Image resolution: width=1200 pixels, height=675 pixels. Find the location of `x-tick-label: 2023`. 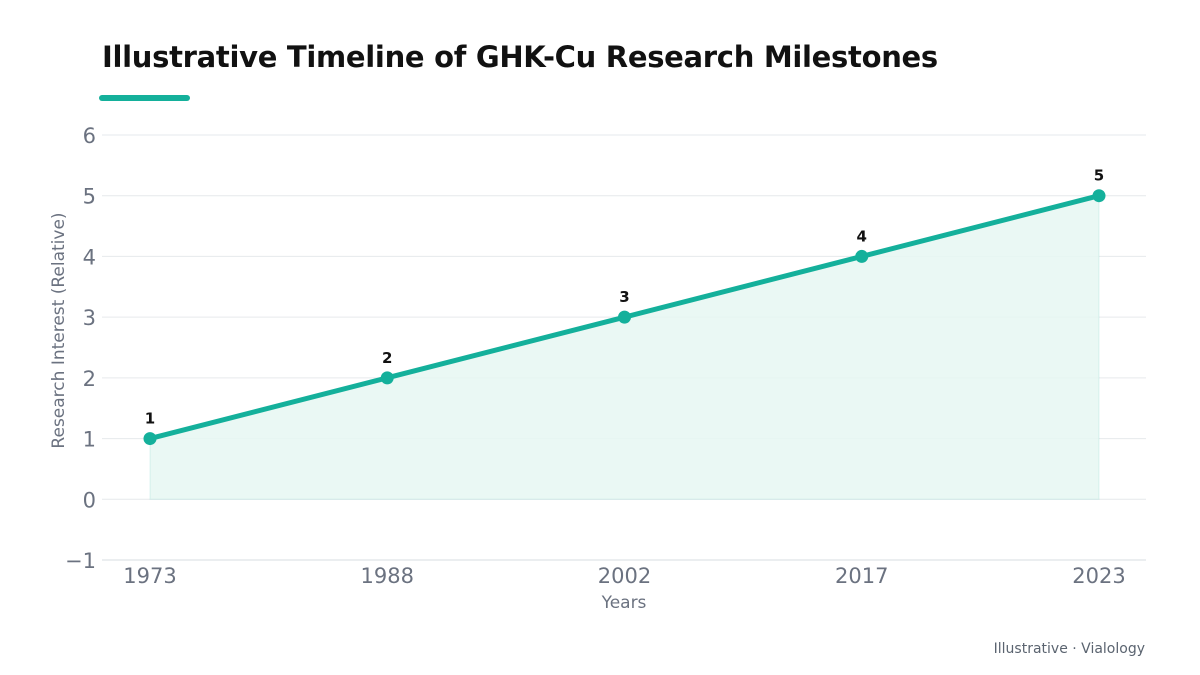

x-tick-label: 2023 is located at coordinates (1098, 576).